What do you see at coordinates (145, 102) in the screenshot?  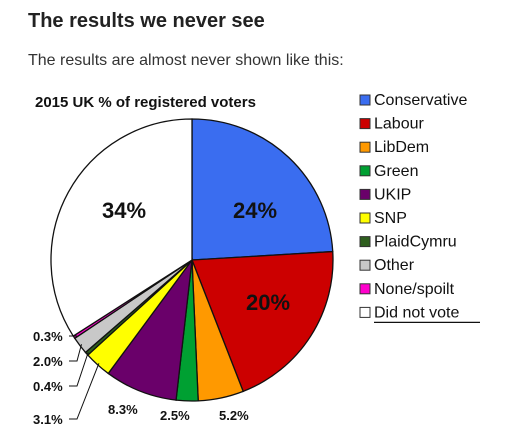 I see `chart-title: 2015 UK % of registered voters` at bounding box center [145, 102].